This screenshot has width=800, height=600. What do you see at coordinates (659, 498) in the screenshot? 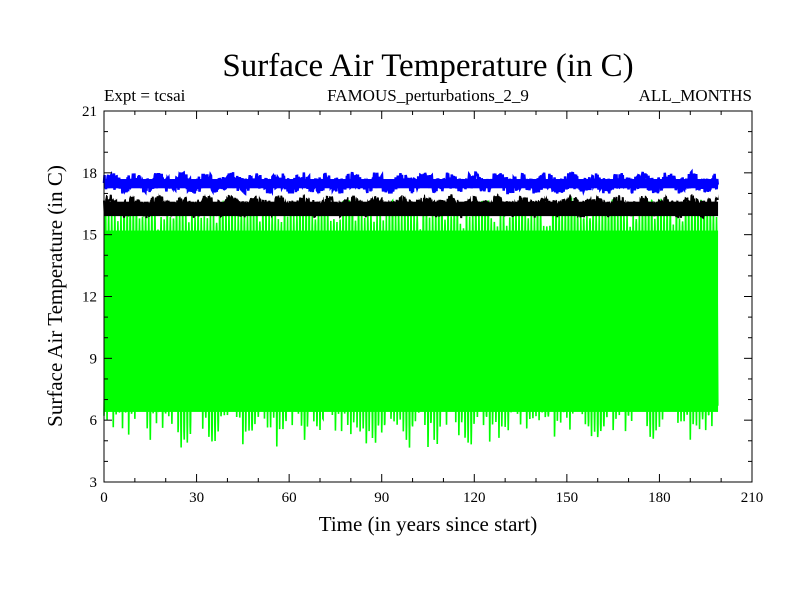
I see `x-tick-label: 180` at bounding box center [659, 498].